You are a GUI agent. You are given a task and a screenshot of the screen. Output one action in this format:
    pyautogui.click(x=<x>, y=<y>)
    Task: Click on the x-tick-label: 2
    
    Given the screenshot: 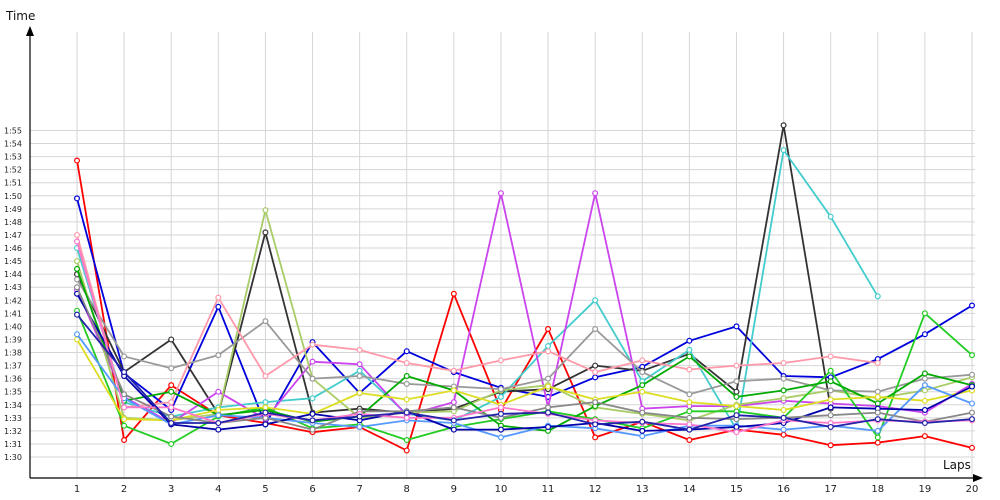 What is the action you would take?
    pyautogui.click(x=124, y=489)
    